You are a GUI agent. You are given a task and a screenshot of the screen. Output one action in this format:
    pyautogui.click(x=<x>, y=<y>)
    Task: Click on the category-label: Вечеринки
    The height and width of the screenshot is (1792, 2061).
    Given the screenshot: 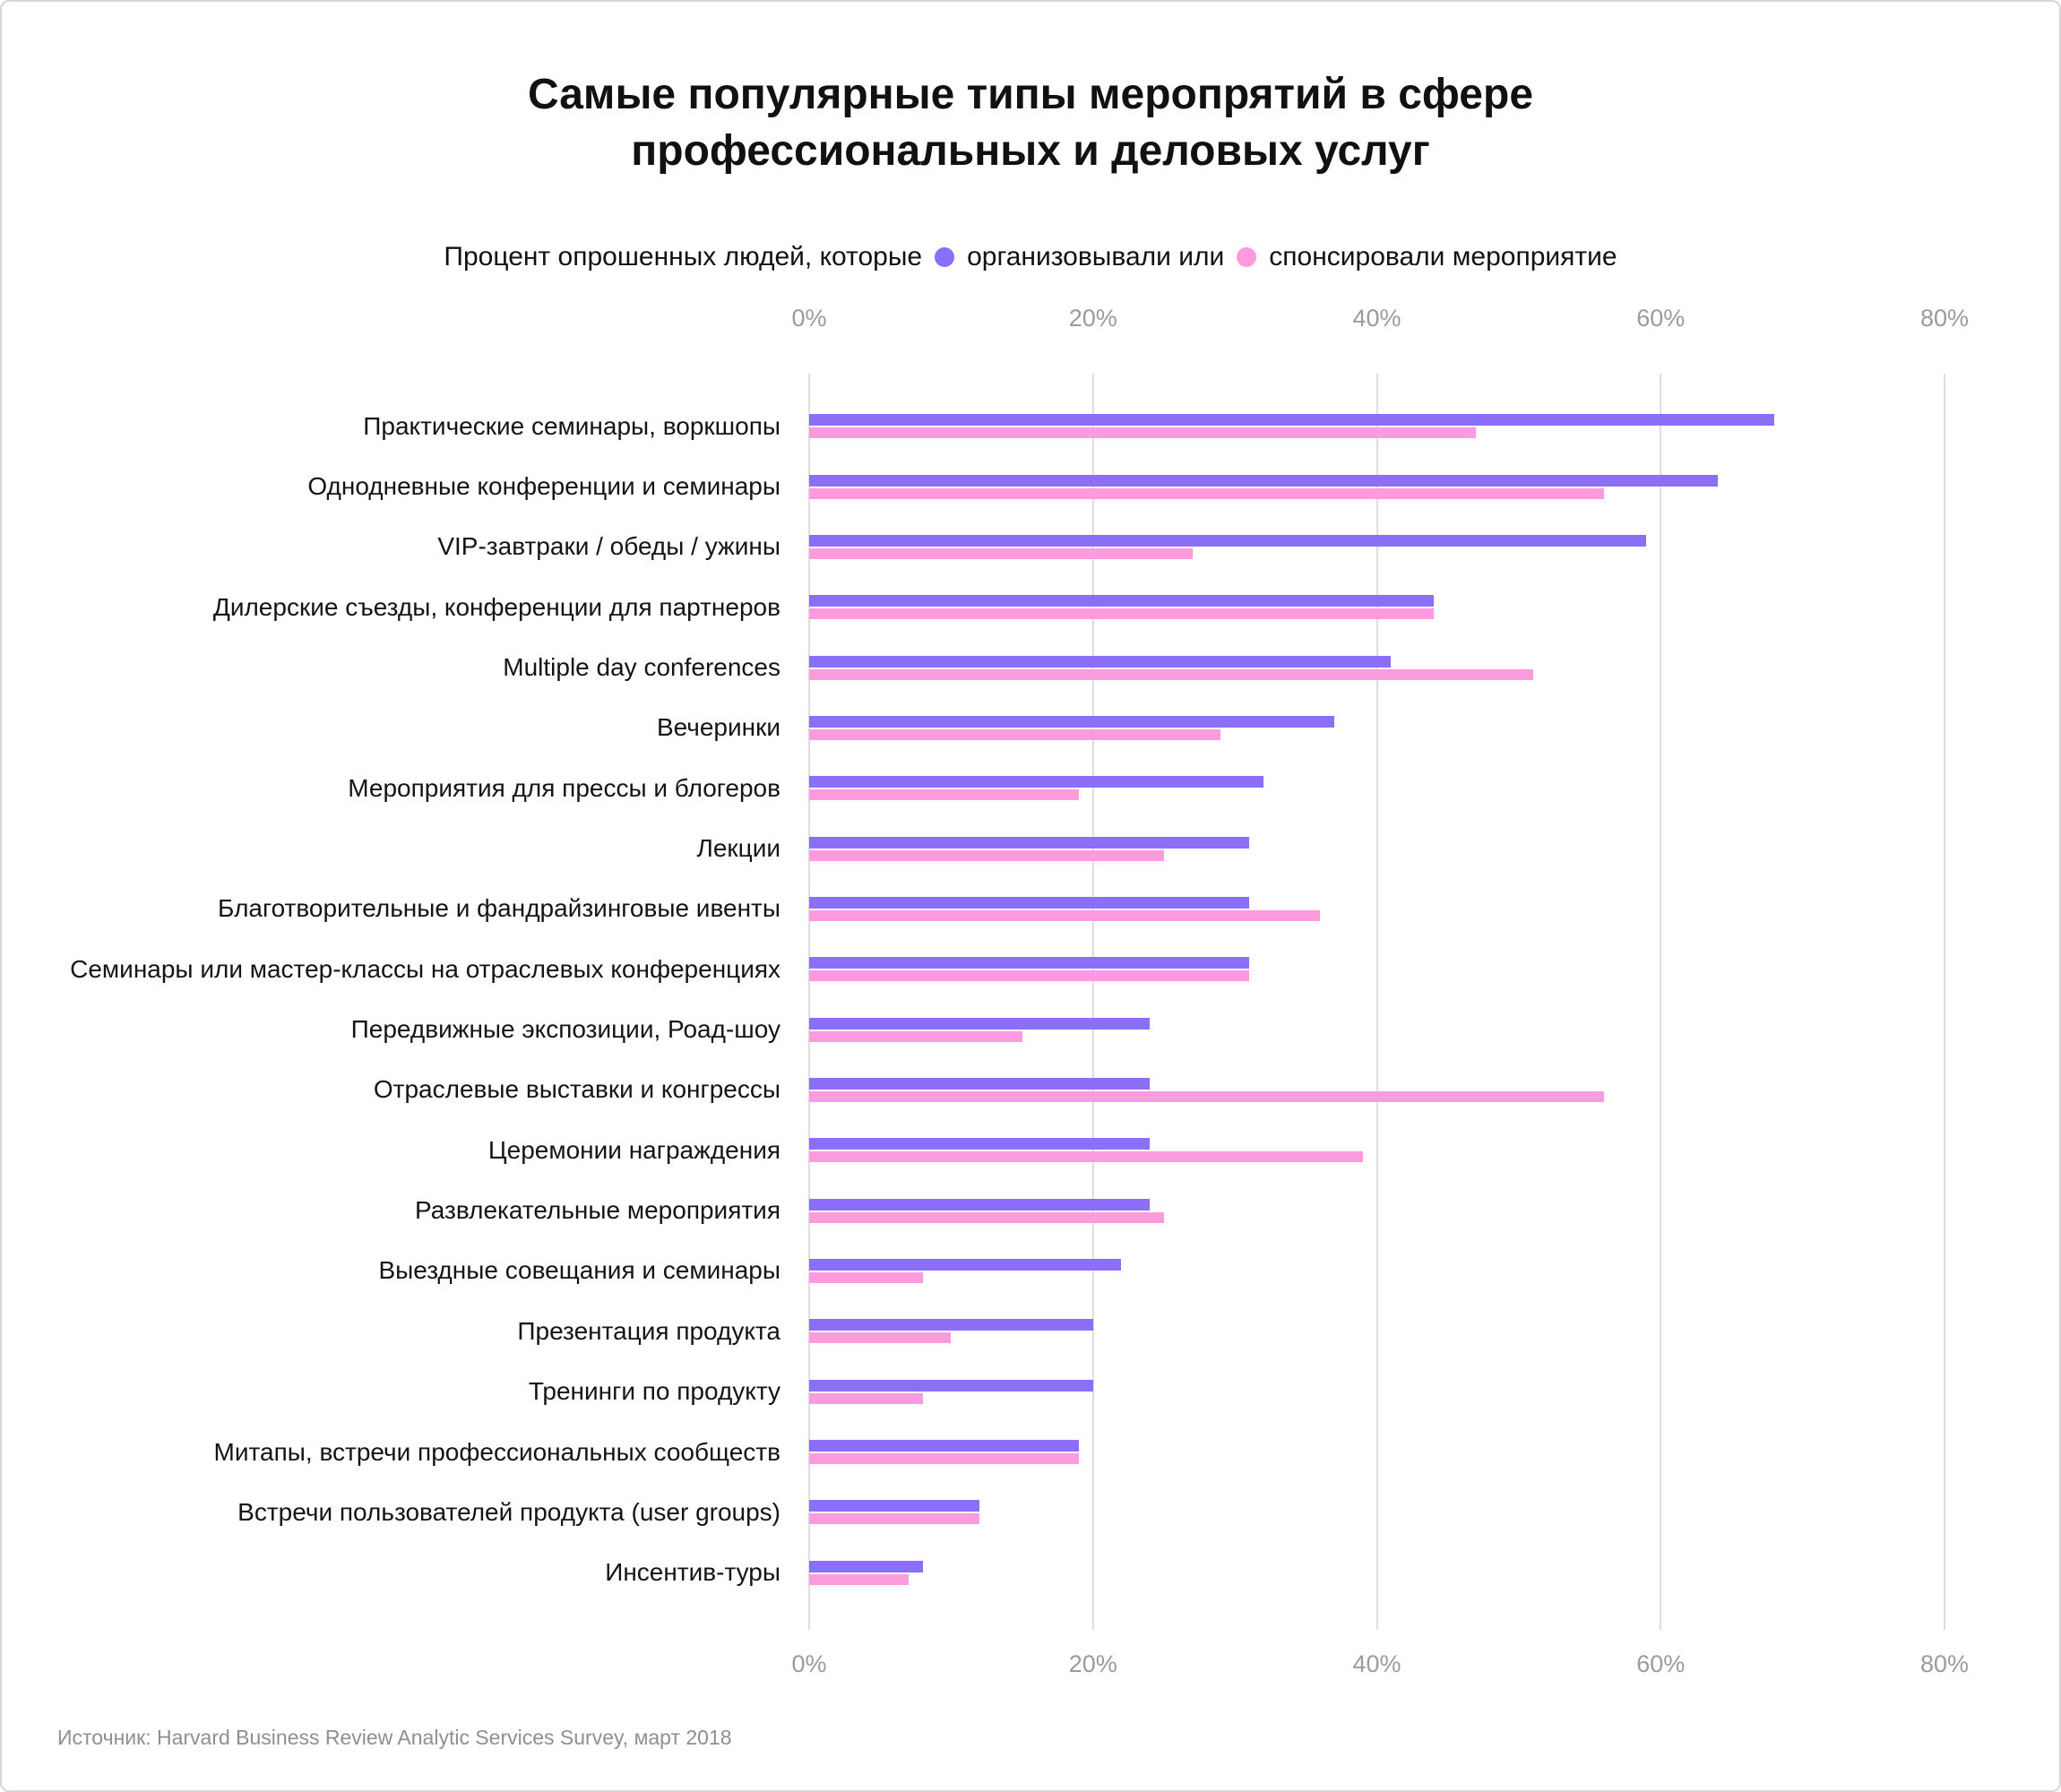 What is the action you would take?
    pyautogui.click(x=718, y=728)
    